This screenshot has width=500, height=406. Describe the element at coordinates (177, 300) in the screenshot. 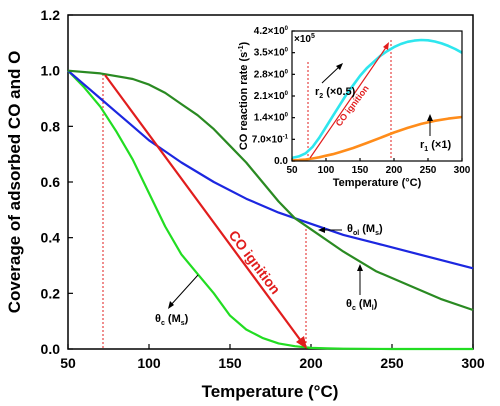

I see `theta-c-ms-annotation: θc (Ms)` at that location.